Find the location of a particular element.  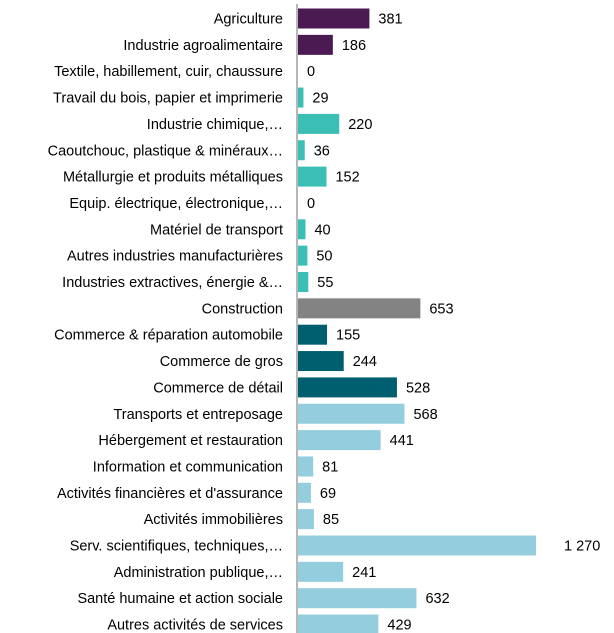

category-label: Hébergement et restauration is located at coordinates (190, 441).